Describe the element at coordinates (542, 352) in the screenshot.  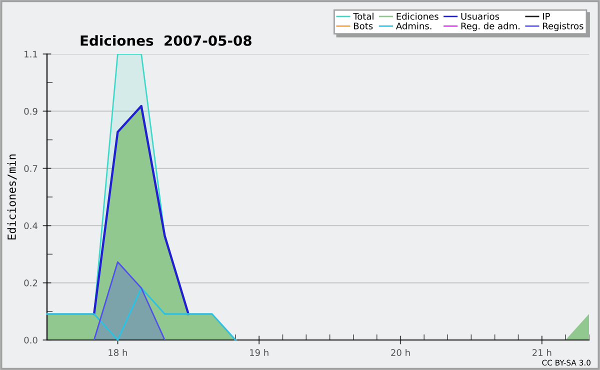
I see `x-tick-label: 21 h` at that location.